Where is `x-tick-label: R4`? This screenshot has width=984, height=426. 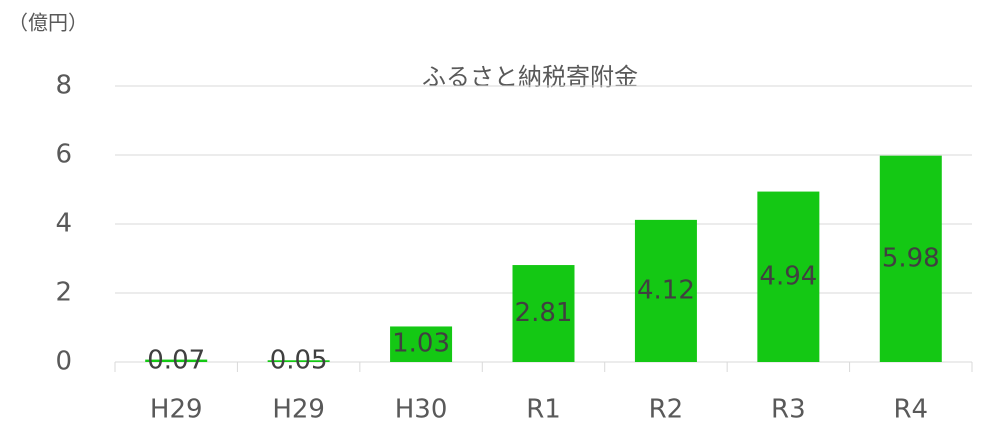
x-tick-label: R4 is located at coordinates (910, 410).